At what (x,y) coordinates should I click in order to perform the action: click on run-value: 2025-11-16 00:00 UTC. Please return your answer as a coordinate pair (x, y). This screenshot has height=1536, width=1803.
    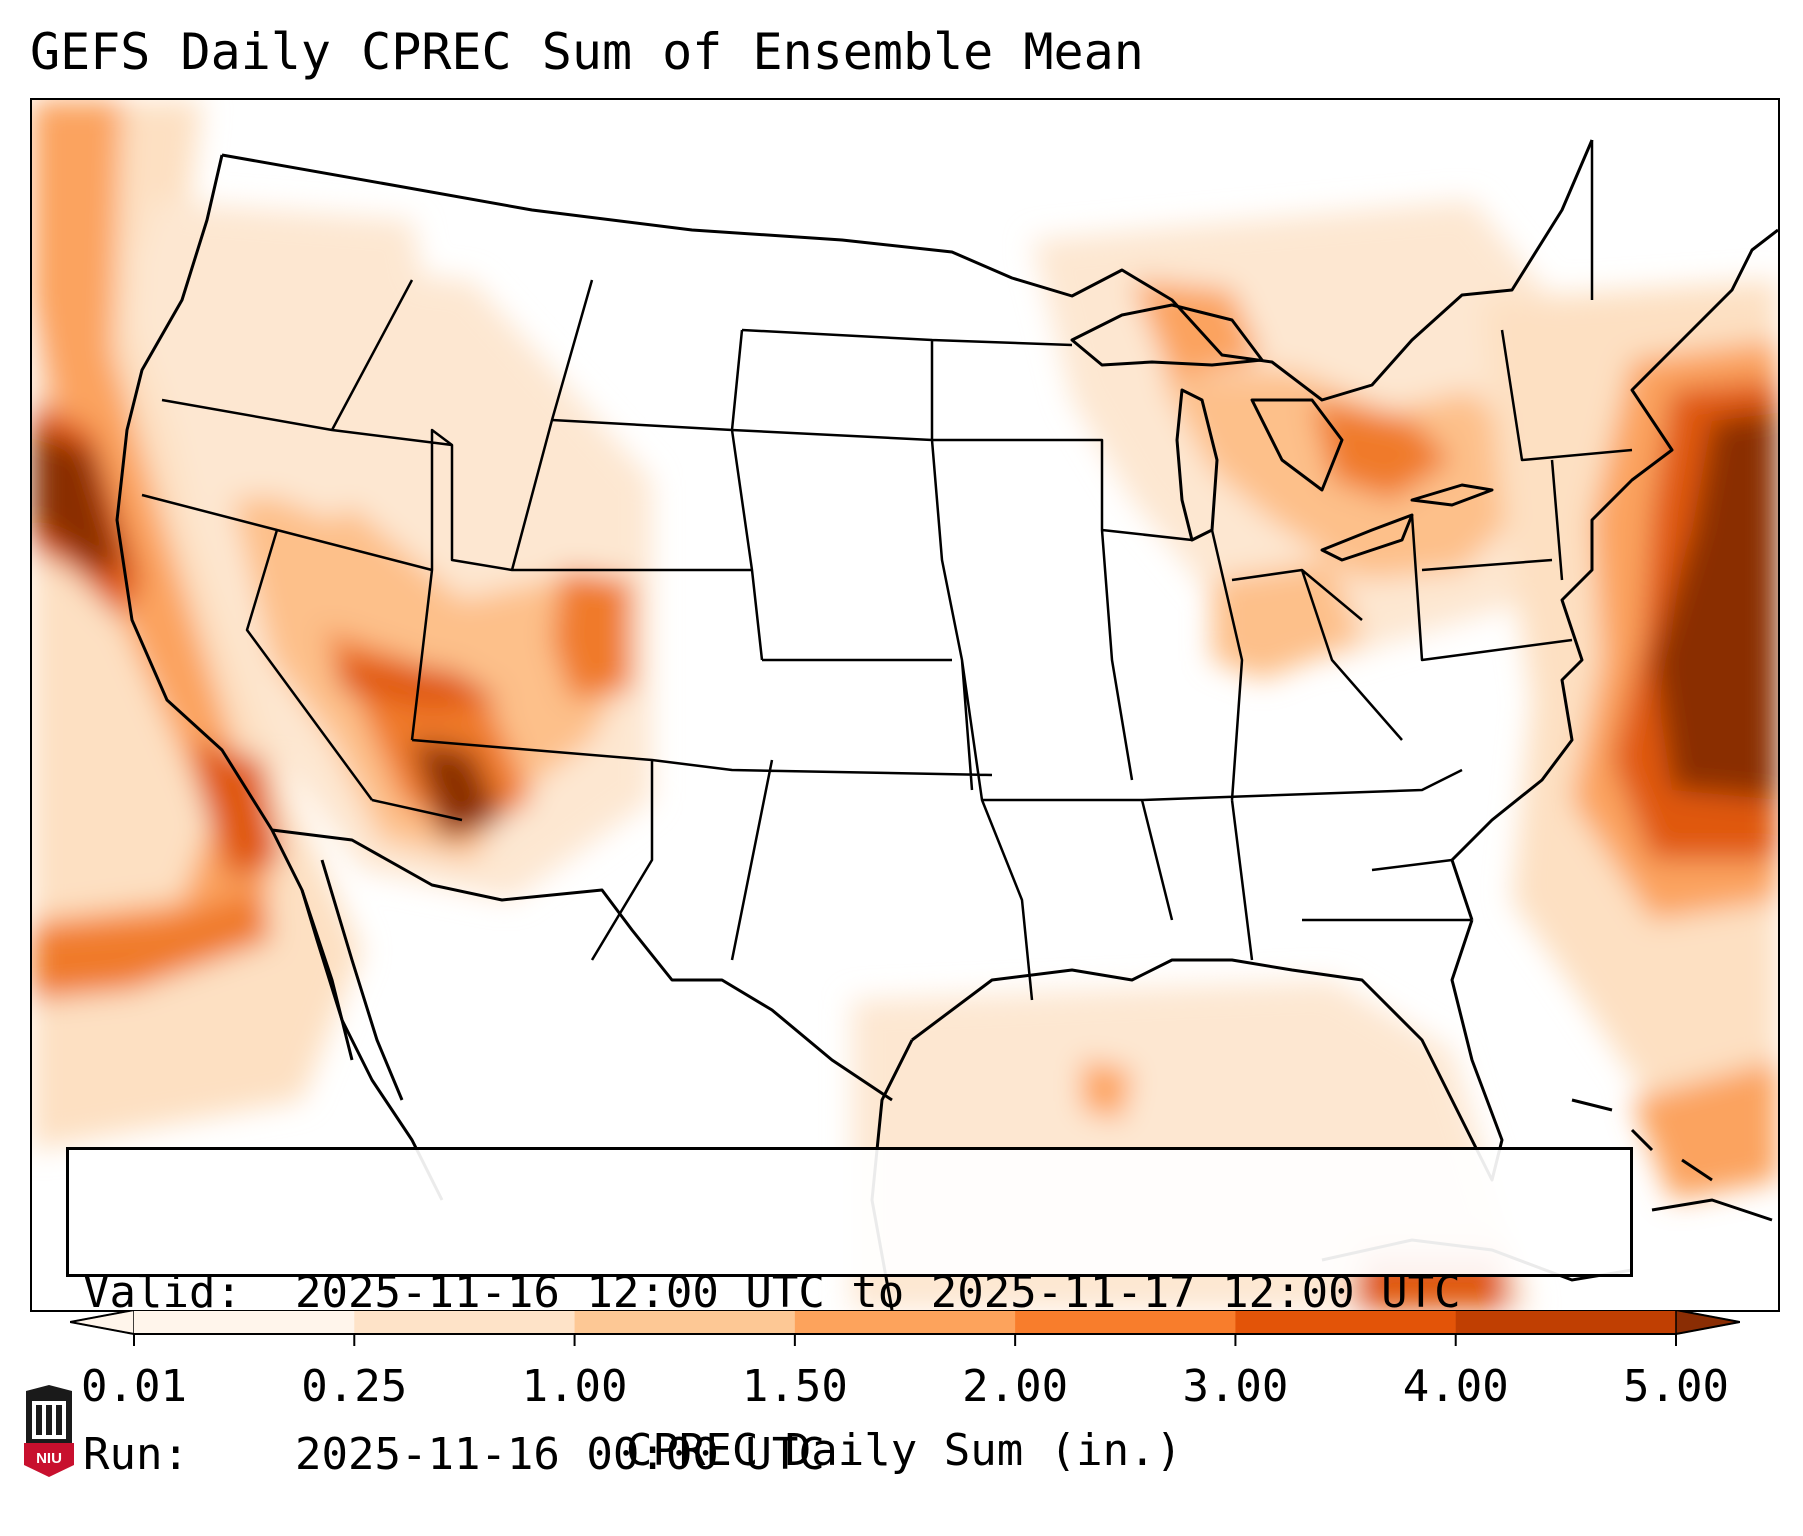
    Looking at the image, I should click on (560, 1454).